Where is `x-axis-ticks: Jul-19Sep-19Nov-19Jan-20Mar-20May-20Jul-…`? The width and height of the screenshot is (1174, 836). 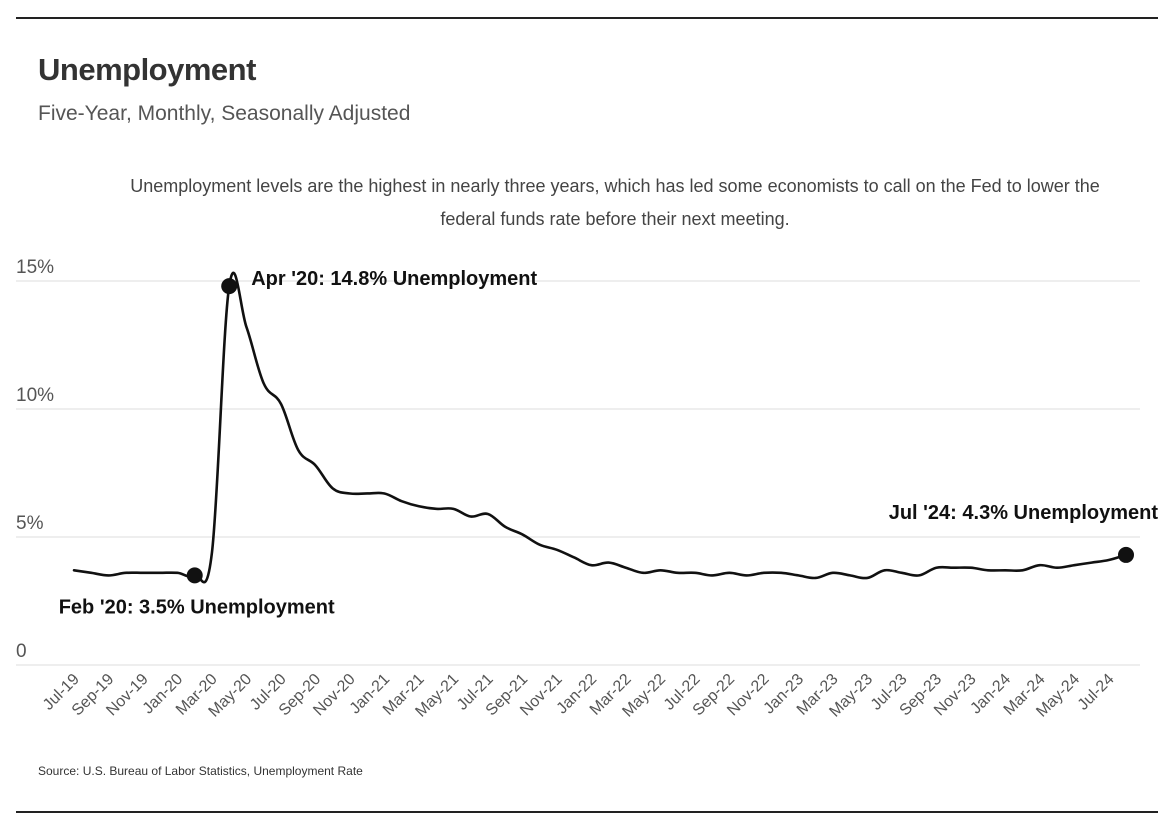
x-axis-ticks: Jul-19Sep-19Nov-19Jan-20Mar-20May-20Jul-… is located at coordinates (579, 696).